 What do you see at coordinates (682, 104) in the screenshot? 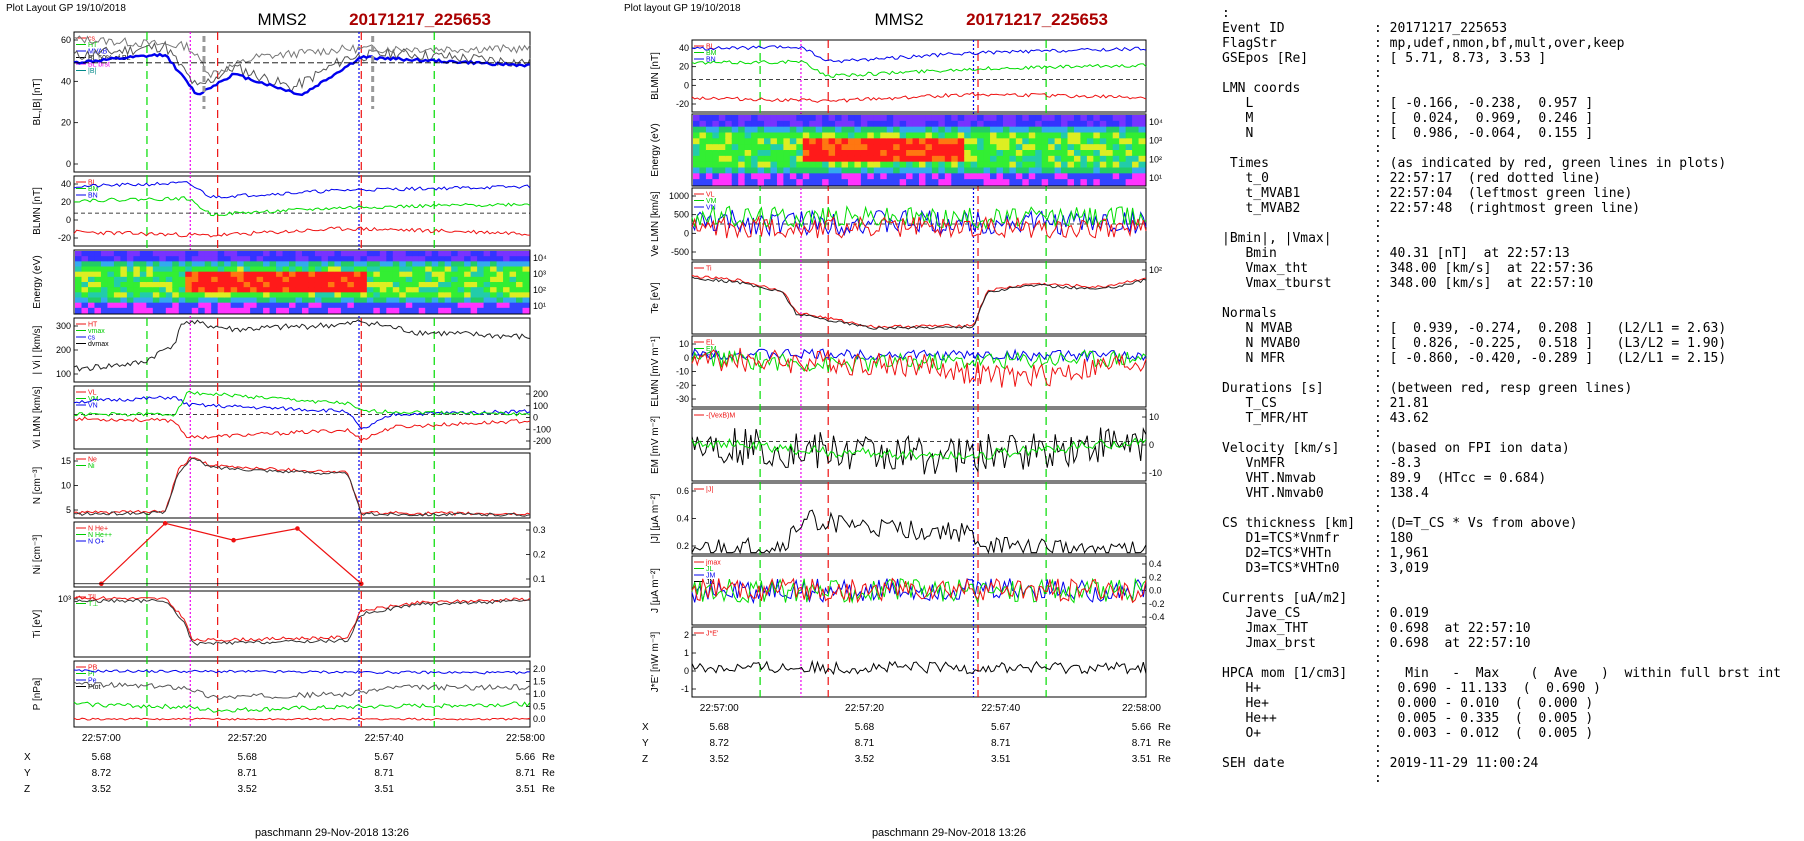
I see `panel-tick-label: -20` at bounding box center [682, 104].